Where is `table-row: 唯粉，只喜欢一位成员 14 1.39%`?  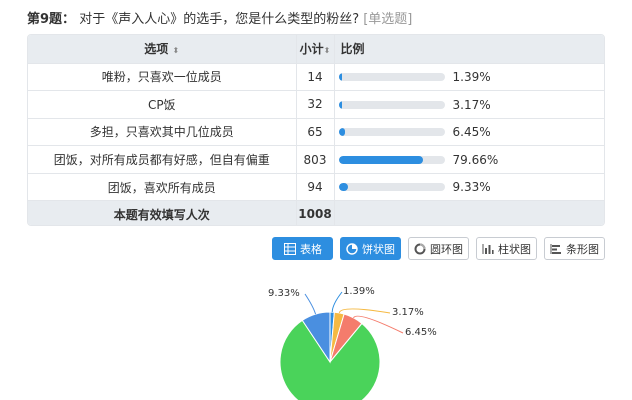
table-row: 唯粉，只喜欢一位成员 14 1.39% is located at coordinates (316, 77).